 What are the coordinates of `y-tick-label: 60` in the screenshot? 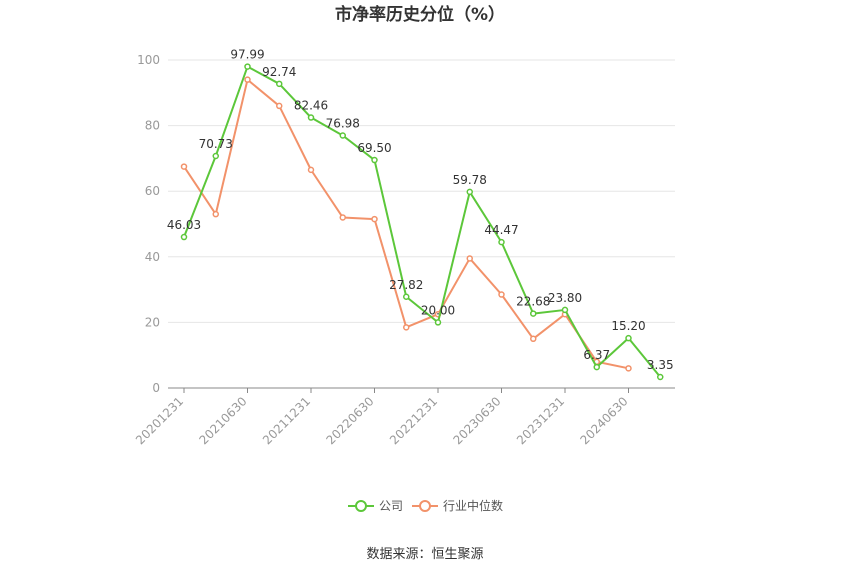 It's located at (152, 191).